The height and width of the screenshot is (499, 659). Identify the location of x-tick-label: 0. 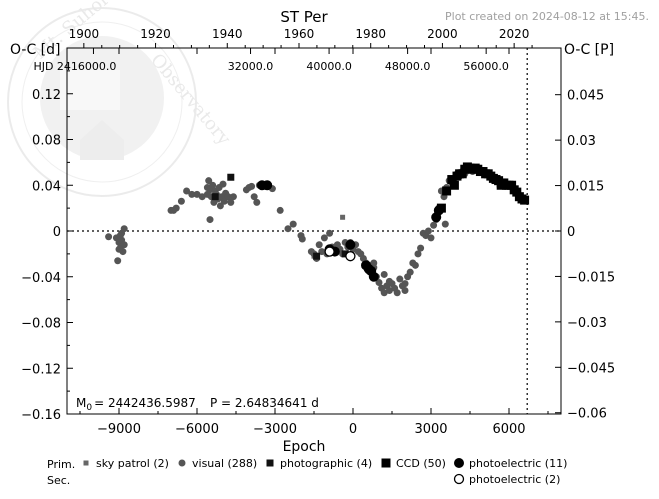
(353, 429).